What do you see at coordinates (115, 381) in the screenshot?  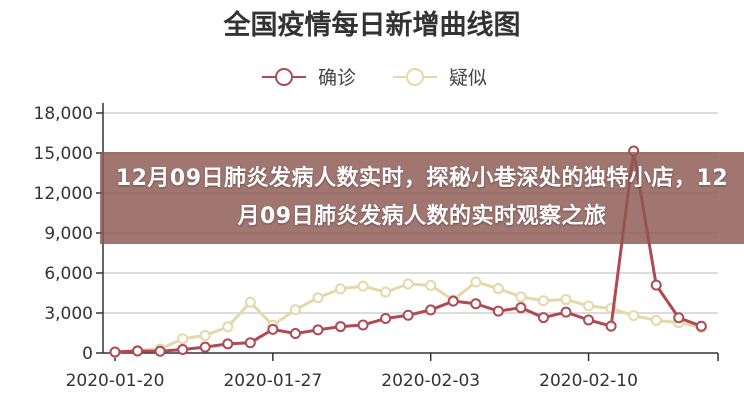 I see `x-tick-label: 2020-01-20` at bounding box center [115, 381].